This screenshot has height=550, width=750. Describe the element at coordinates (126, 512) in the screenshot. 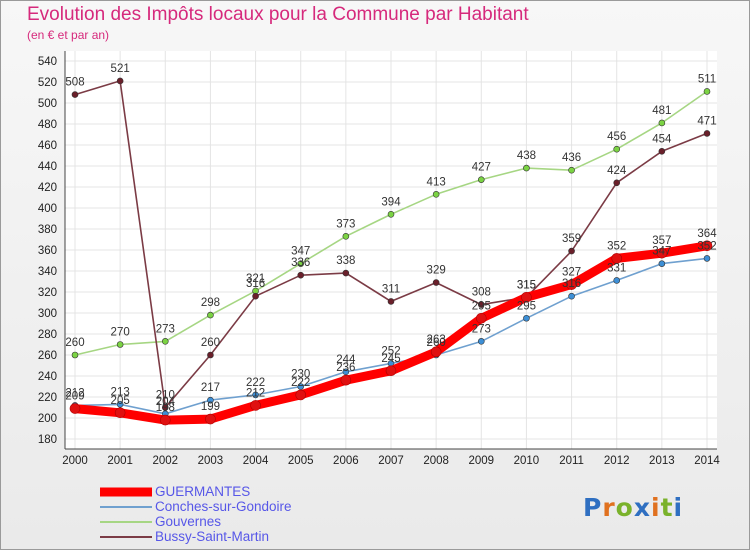

I see `legend-swatches` at that location.